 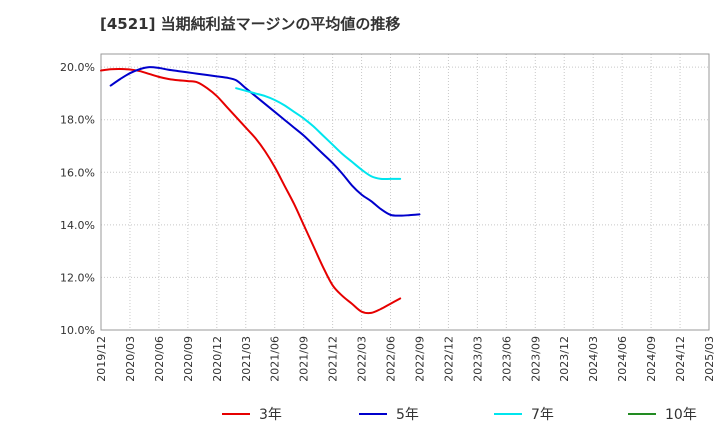 I want to click on x-tick-label: 2020/09, so click(x=188, y=359).